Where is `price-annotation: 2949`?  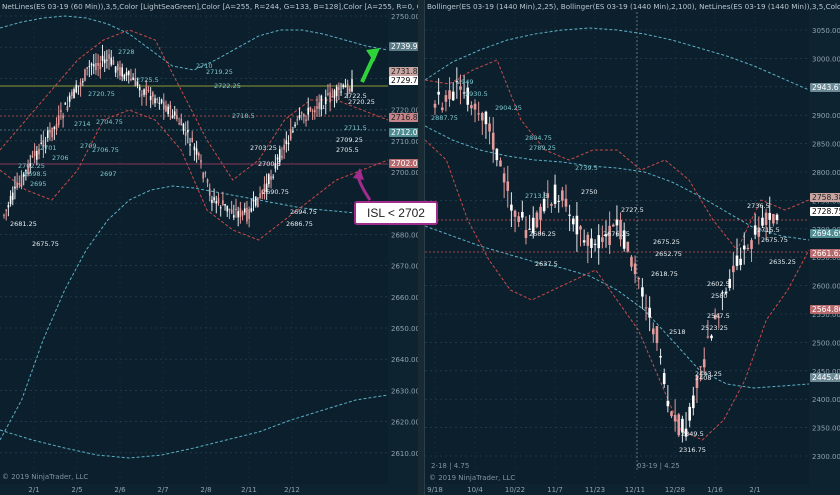 price-annotation: 2949 is located at coordinates (465, 82).